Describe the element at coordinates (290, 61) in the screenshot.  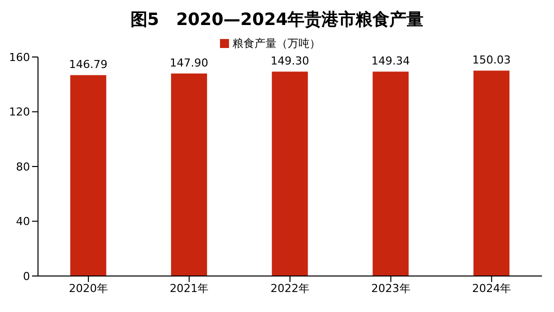
I see `text: 149.30` at that location.